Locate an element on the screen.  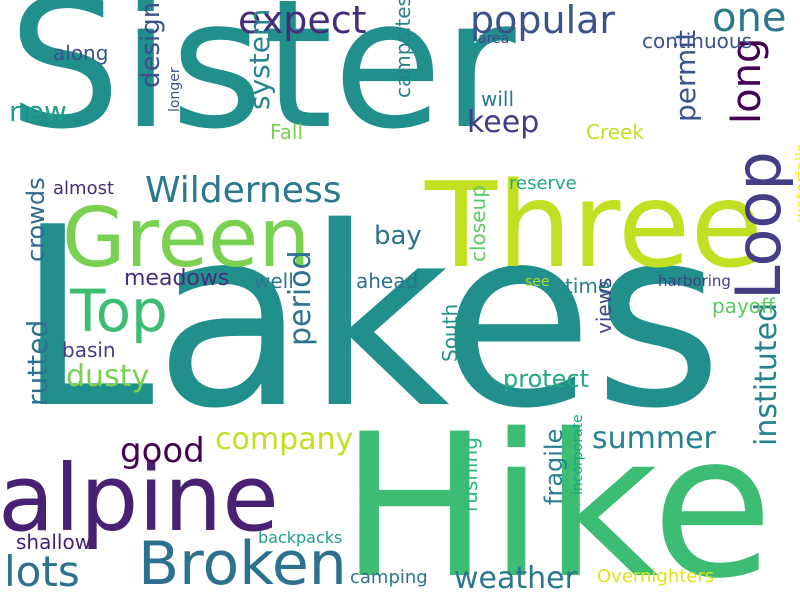
word-expect: expect is located at coordinates (302, 21).